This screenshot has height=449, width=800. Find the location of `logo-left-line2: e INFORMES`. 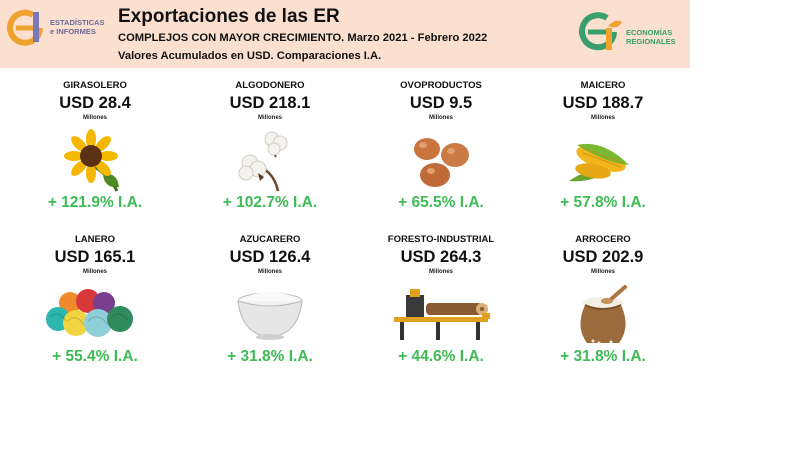

logo-left-line2: e INFORMES is located at coordinates (73, 31).